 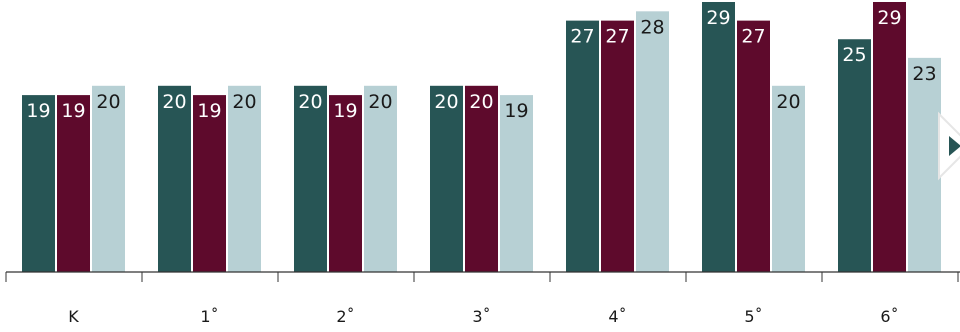 I want to click on category-label: 6˚, so click(x=889, y=316).